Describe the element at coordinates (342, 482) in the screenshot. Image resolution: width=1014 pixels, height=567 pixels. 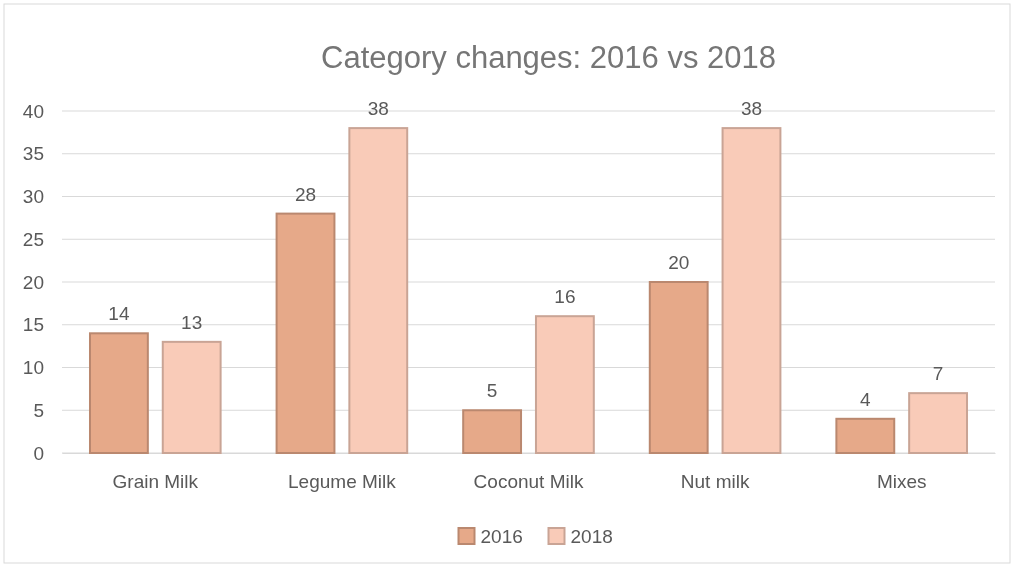
I see `x-tick-label: Legume Milk` at that location.